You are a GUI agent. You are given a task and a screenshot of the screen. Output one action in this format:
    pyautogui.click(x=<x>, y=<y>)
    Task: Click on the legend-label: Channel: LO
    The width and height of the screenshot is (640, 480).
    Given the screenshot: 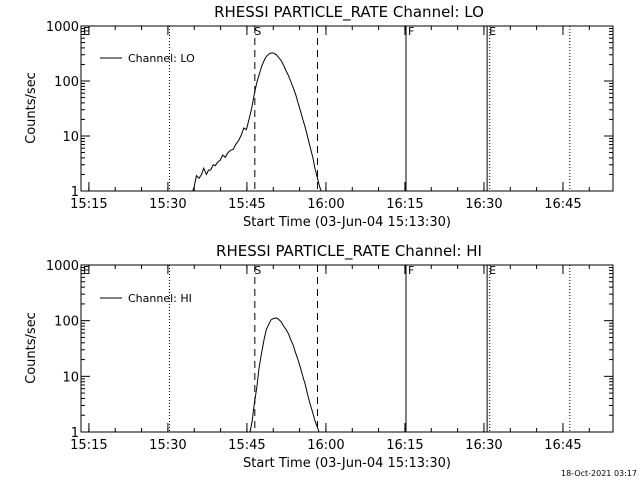 What is the action you would take?
    pyautogui.click(x=161, y=58)
    